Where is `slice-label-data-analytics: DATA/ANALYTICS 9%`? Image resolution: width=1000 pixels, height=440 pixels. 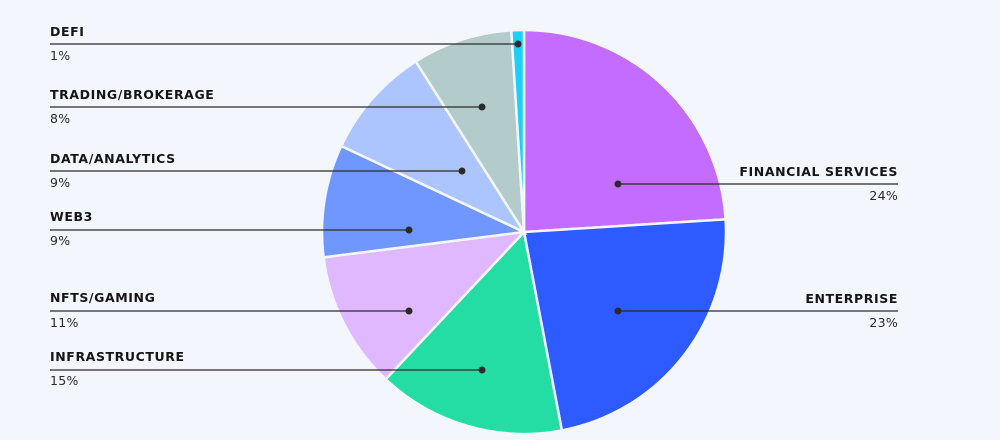
slice-label-data-analytics: DATA/ANALYTICS 9% is located at coordinates (258, 170).